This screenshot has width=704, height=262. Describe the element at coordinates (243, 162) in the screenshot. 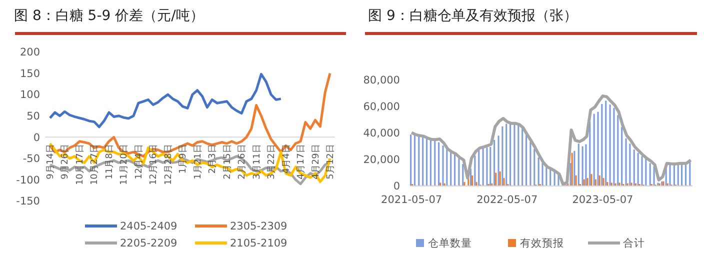

I see `x-tick-label: 2月26日` at that location.